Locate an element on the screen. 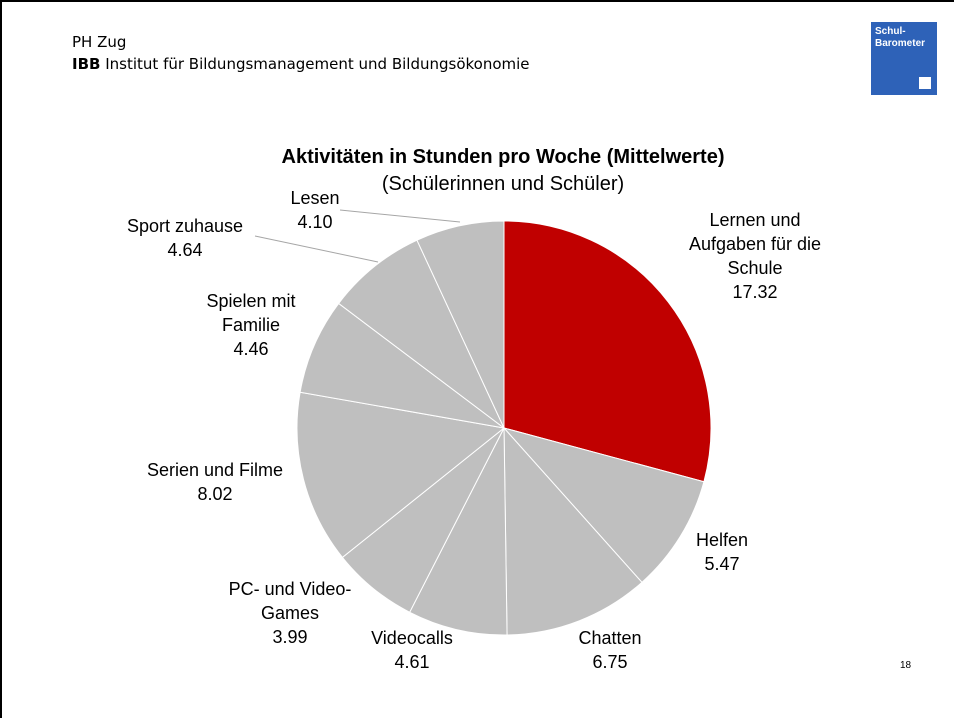 Image resolution: width=956 pixels, height=720 pixels. logo-square is located at coordinates (925, 83).